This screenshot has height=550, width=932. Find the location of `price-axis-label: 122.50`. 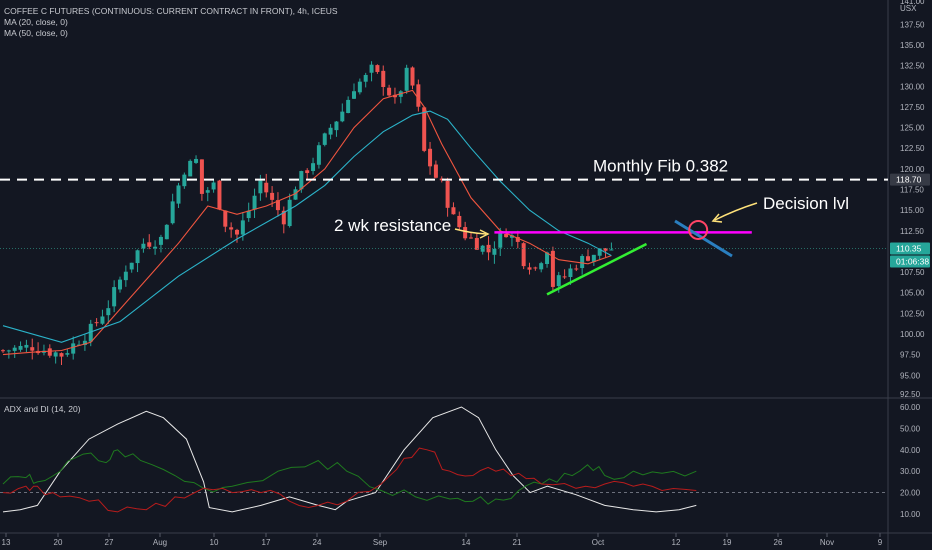

price-axis-label: 122.50 is located at coordinates (912, 148).